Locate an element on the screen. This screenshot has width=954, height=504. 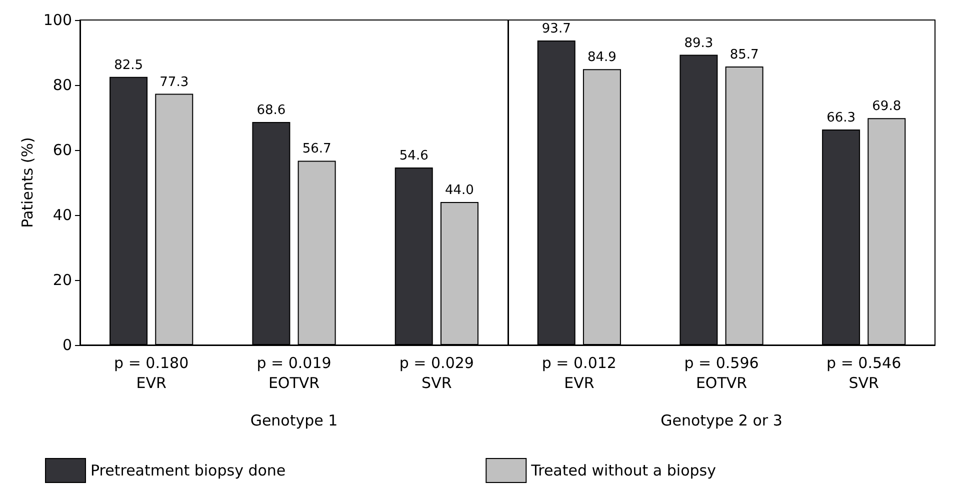
data-label: 84.9 is located at coordinates (601, 58).